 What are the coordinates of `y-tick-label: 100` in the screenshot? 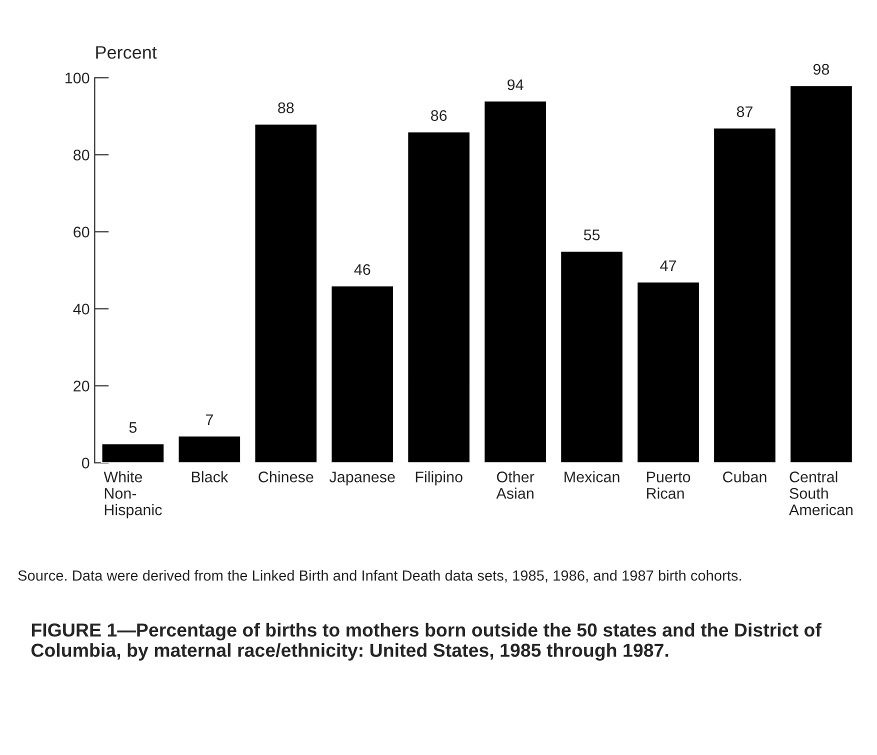 It's located at (78, 78).